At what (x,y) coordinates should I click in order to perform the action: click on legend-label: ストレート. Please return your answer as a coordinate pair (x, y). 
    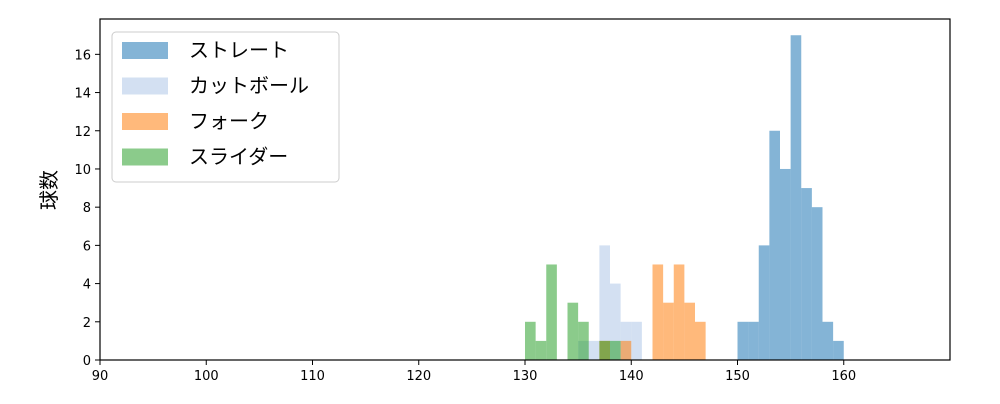
    Looking at the image, I should click on (239, 50).